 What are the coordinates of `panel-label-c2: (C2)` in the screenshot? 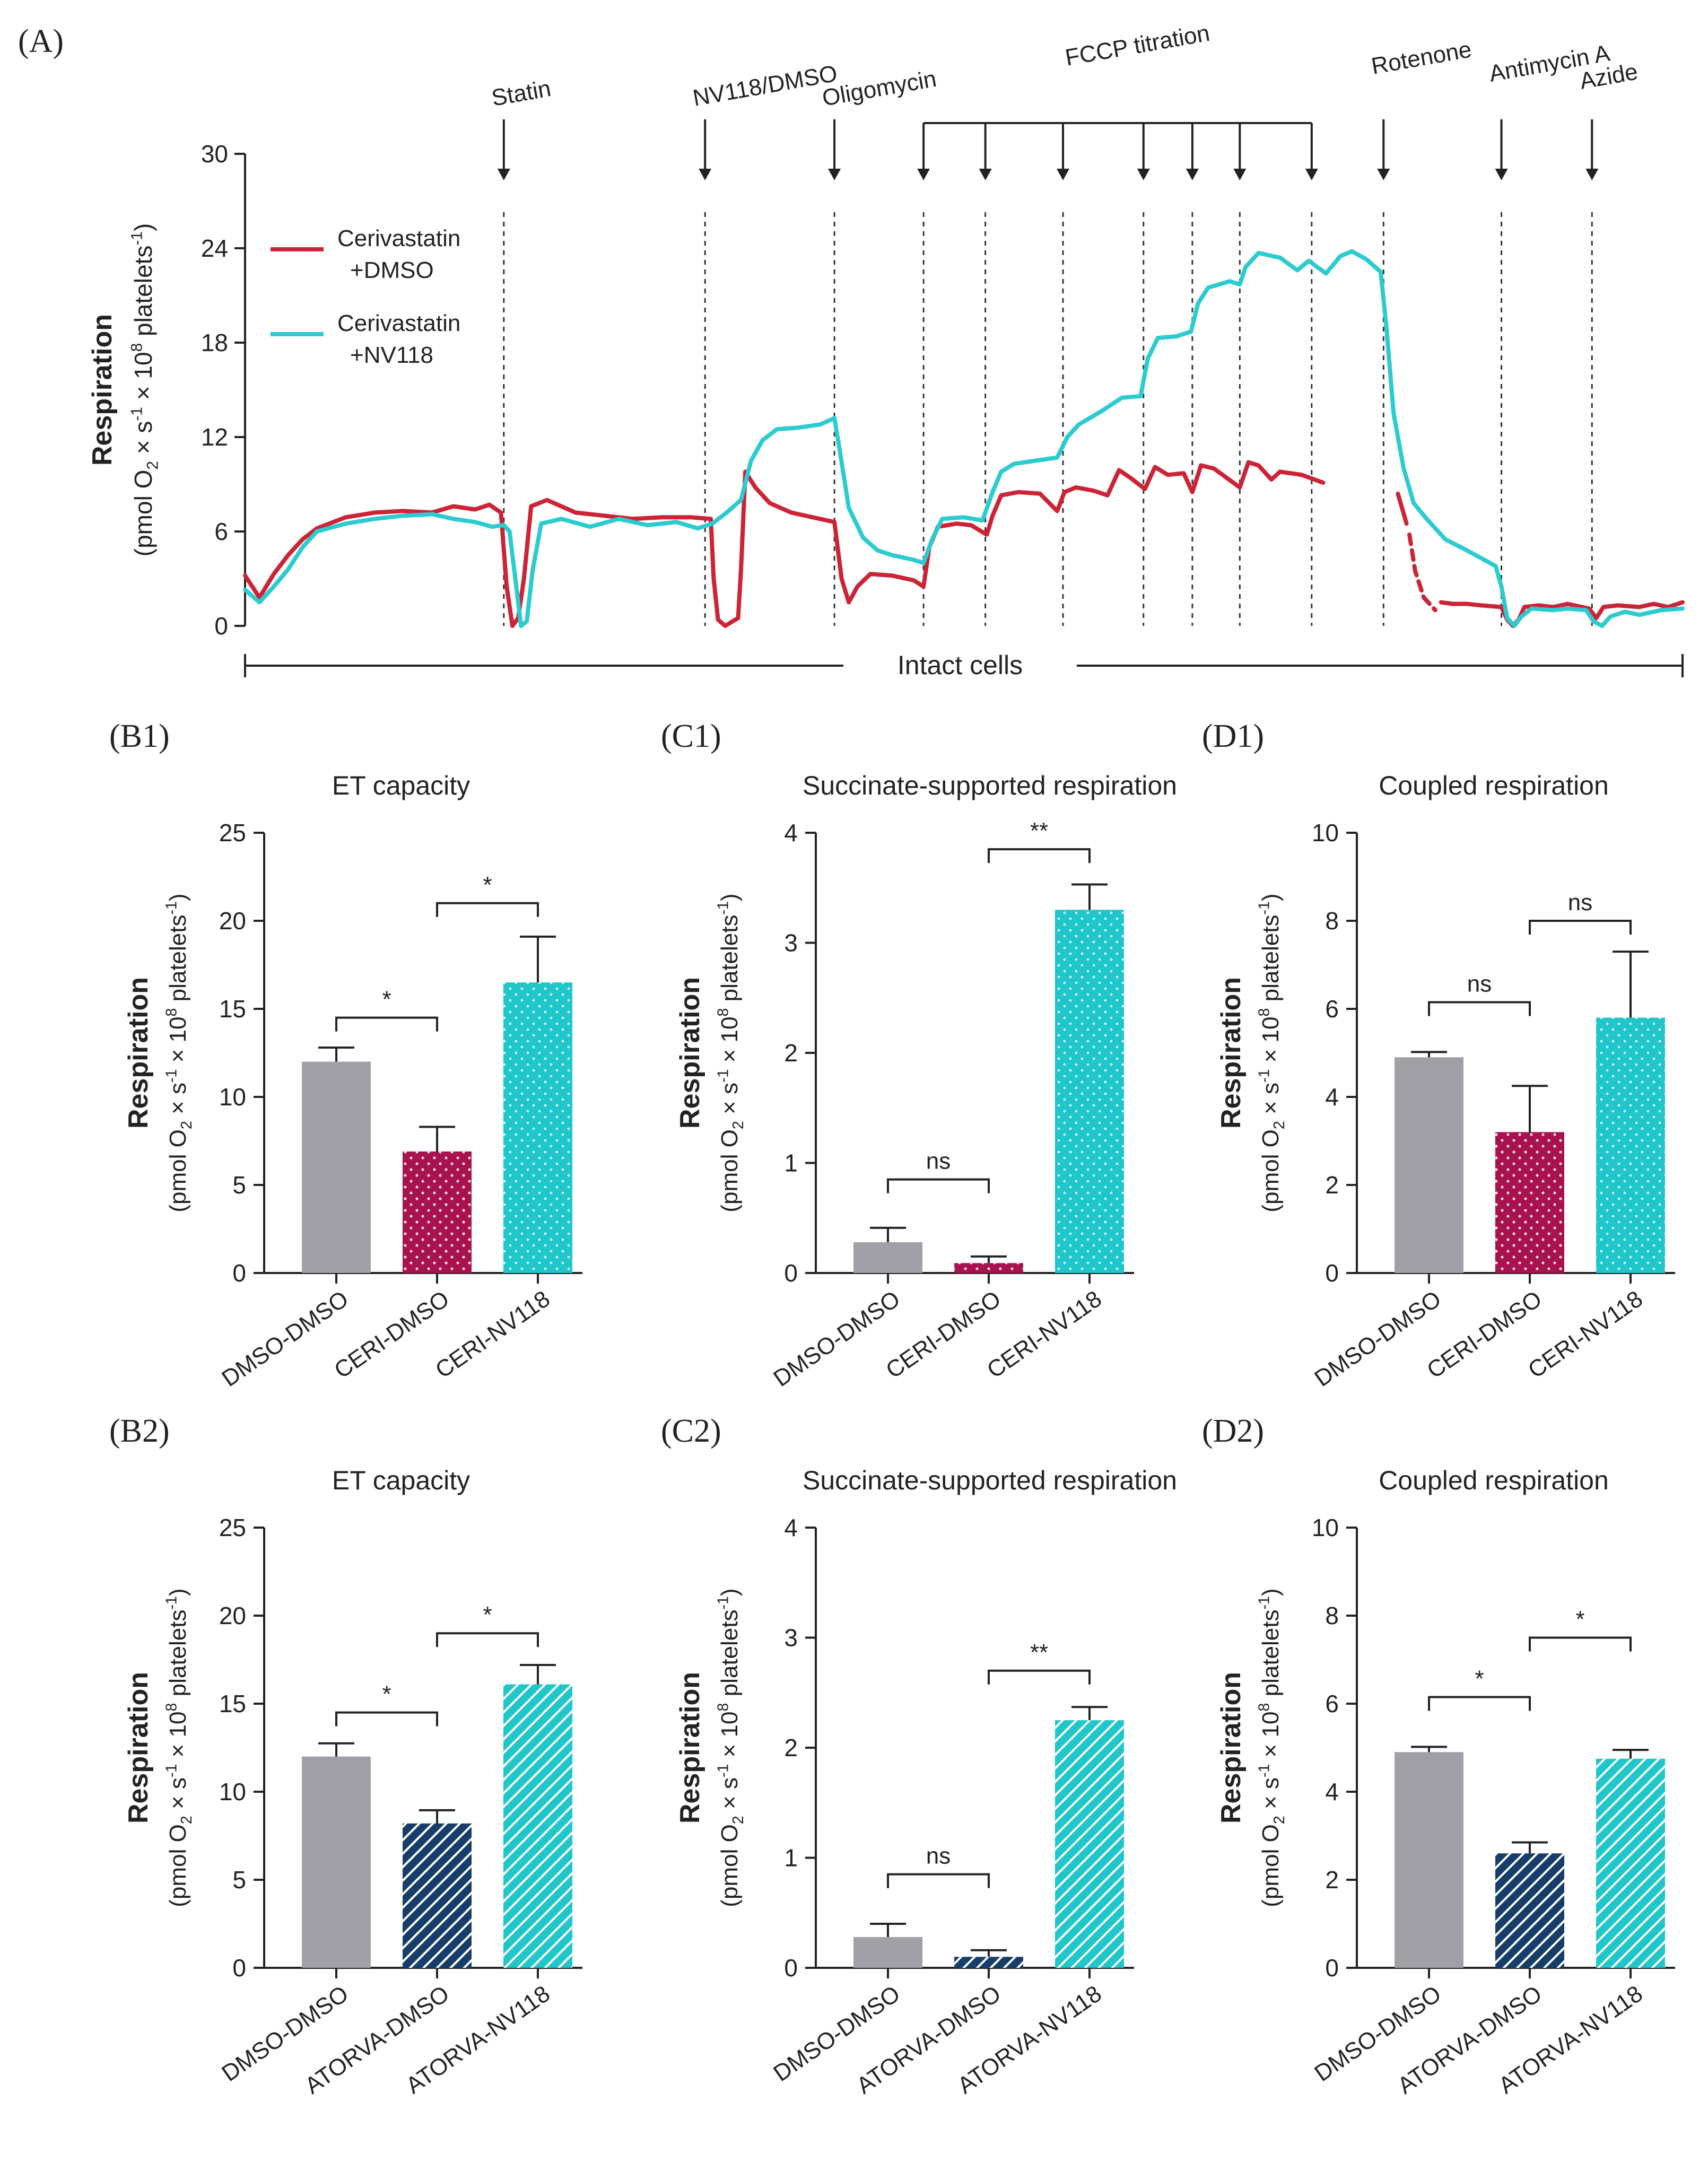 It's located at (691, 1431).